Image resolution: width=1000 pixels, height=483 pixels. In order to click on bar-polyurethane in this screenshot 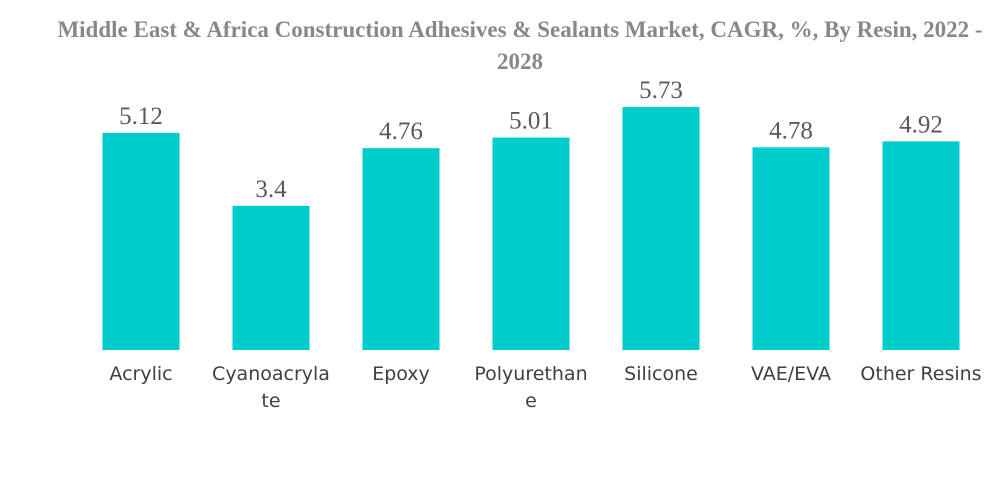, I will do `click(531, 243)`.